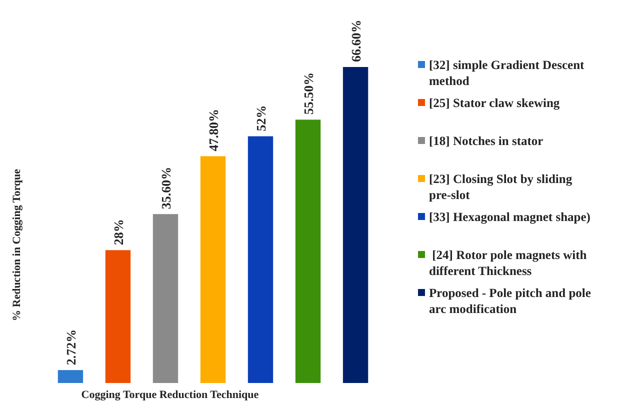 The image size is (639, 402). I want to click on legend-label: [32] simple Gradient Descent method, so click(507, 73).